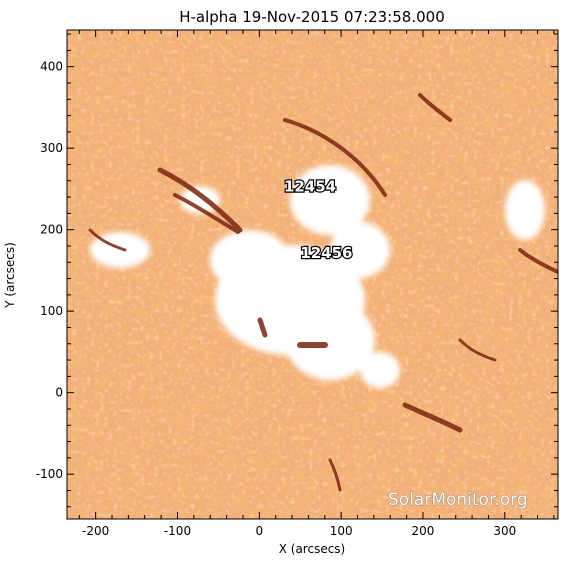 This screenshot has width=564, height=564. Describe the element at coordinates (310, 186) in the screenshot. I see `active-region-label: 12454` at that location.